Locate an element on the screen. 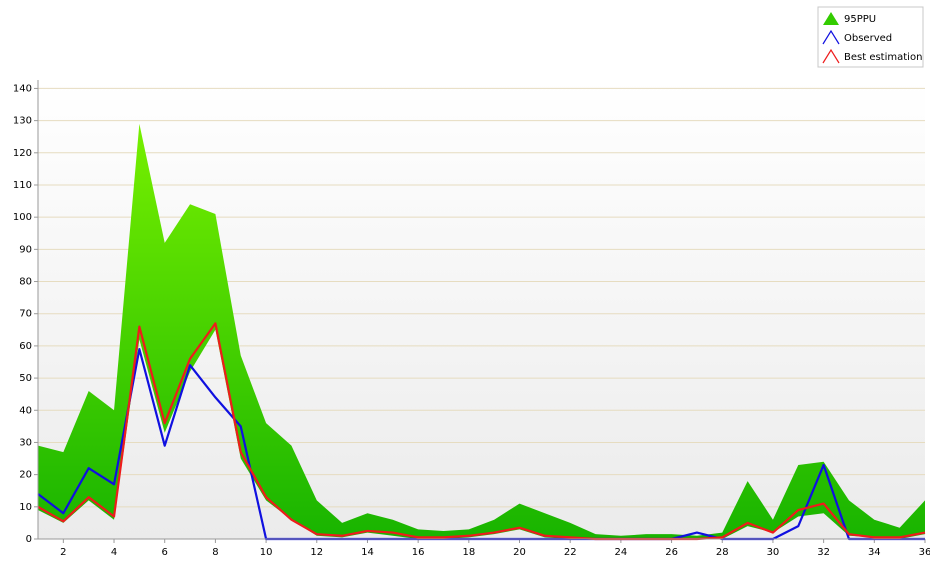 This screenshot has height=563, width=930. y-tick-label: 130 is located at coordinates (22, 121).